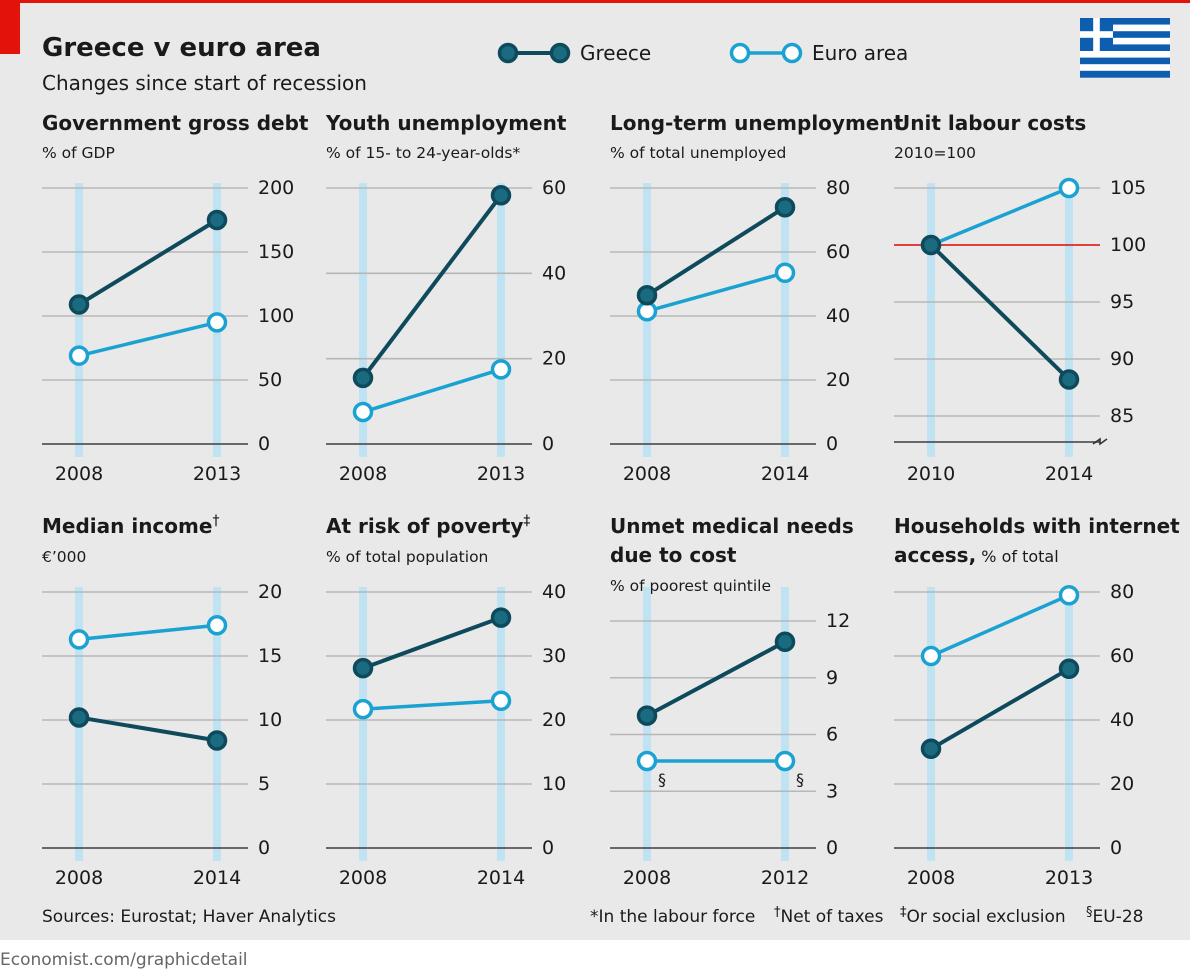 This screenshot has height=980, width=1190. What do you see at coordinates (204, 83) in the screenshot?
I see `chart-subtitle: Changes since start of recession` at bounding box center [204, 83].